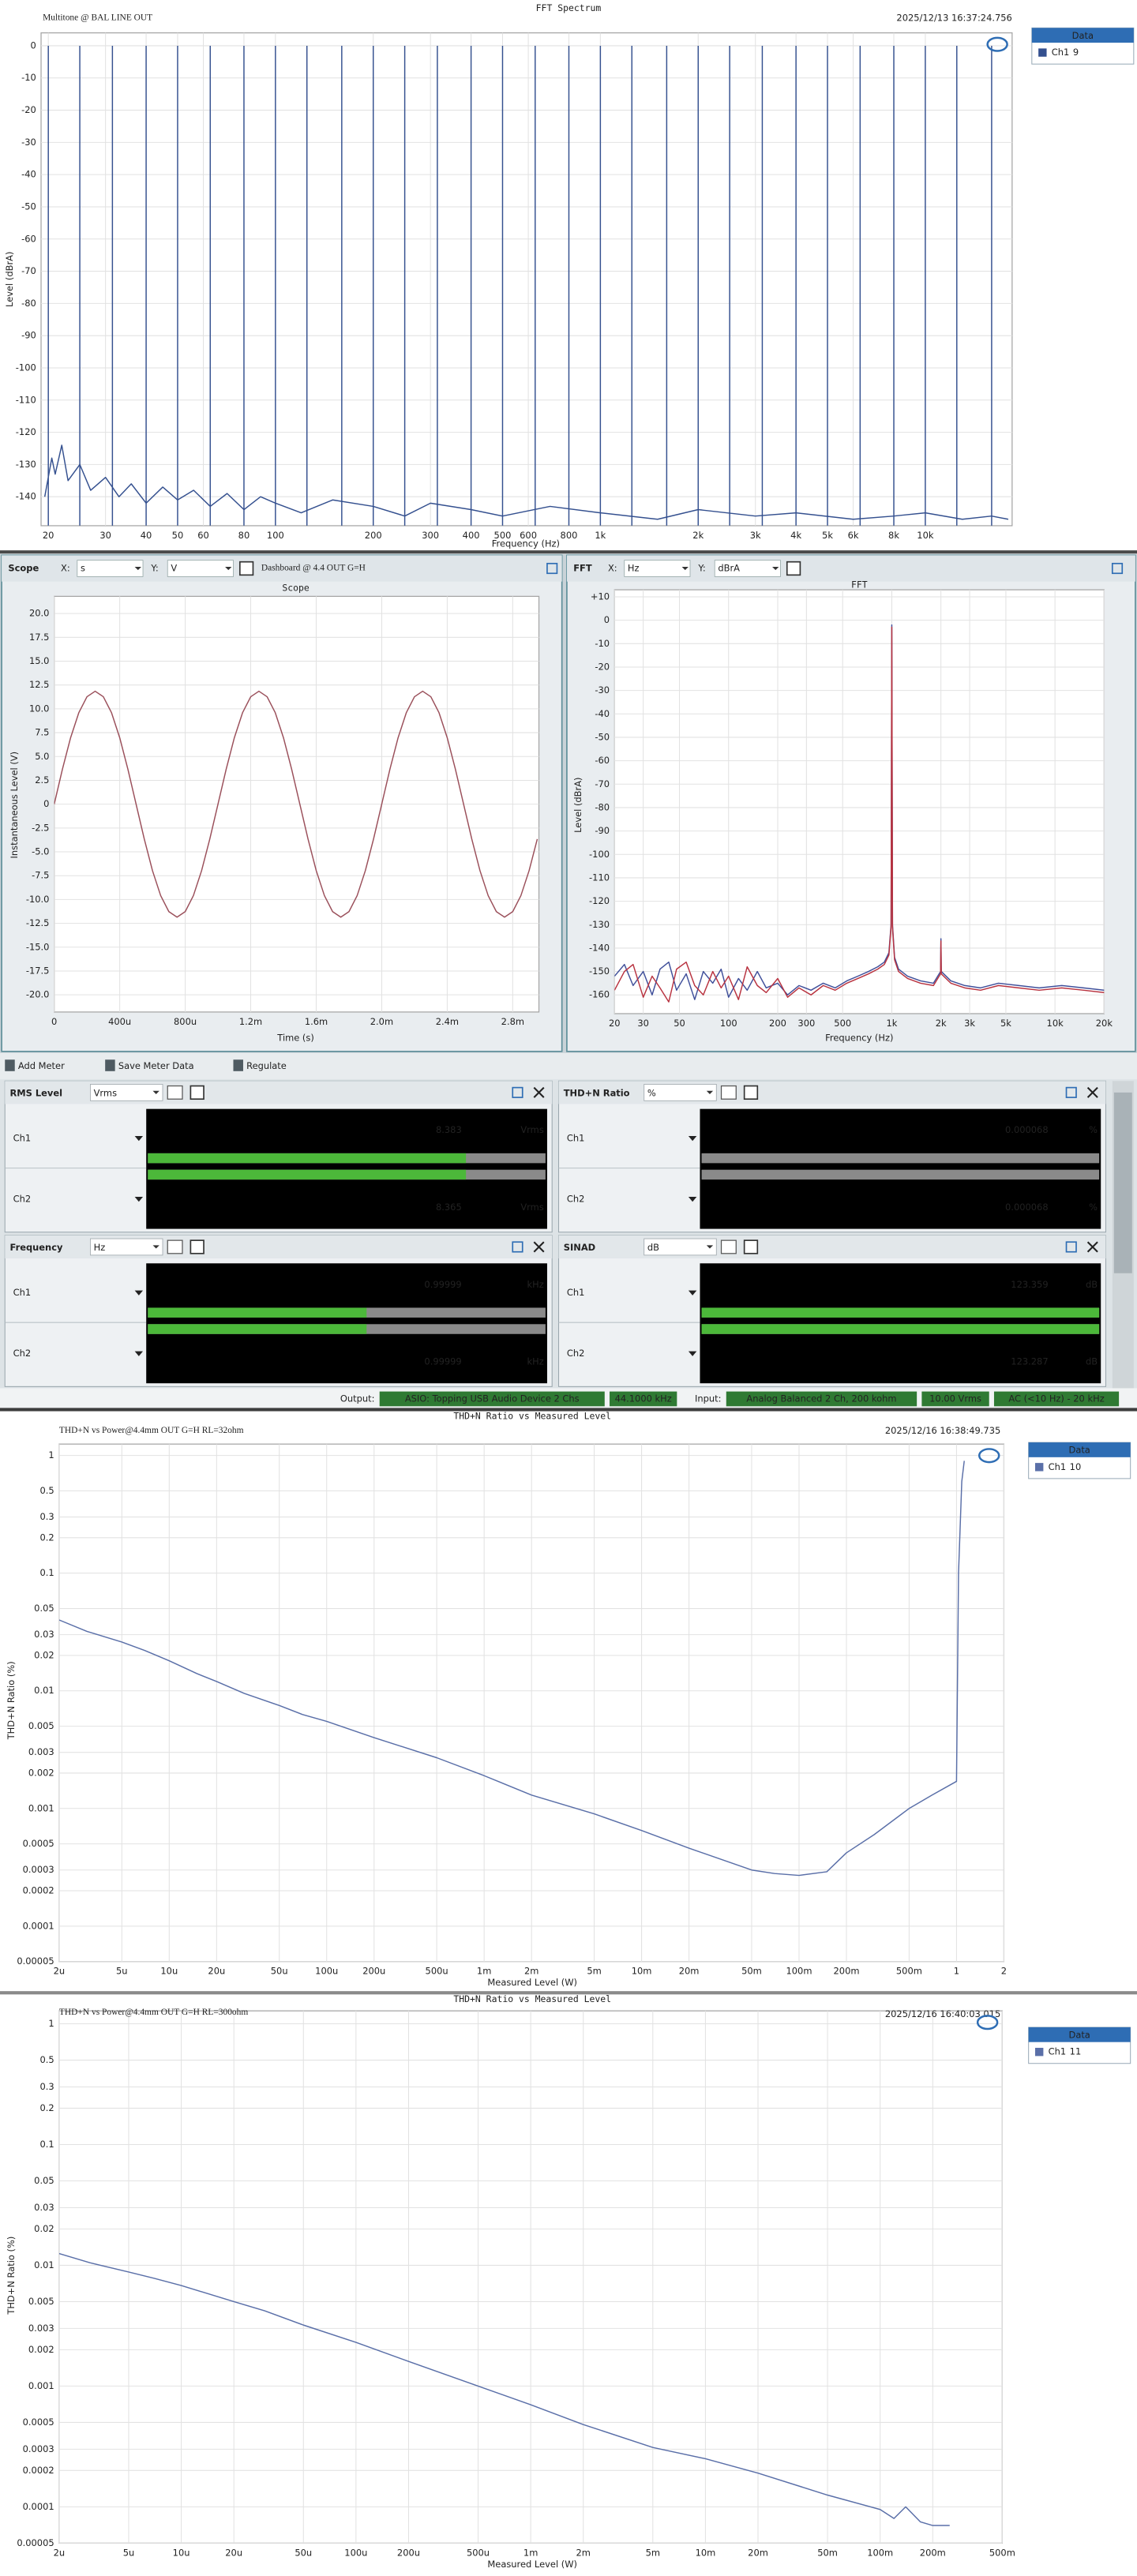  What do you see at coordinates (943, 2014) in the screenshot?
I see `timestamp: 2025/12/16 16:40:03.015` at bounding box center [943, 2014].